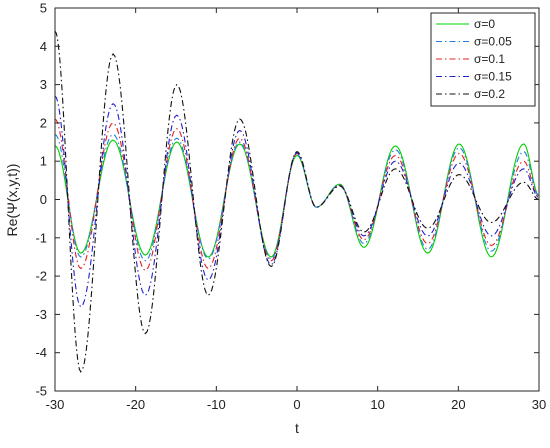 The image size is (550, 448). I want to click on x-tick-label: 20, so click(458, 404).